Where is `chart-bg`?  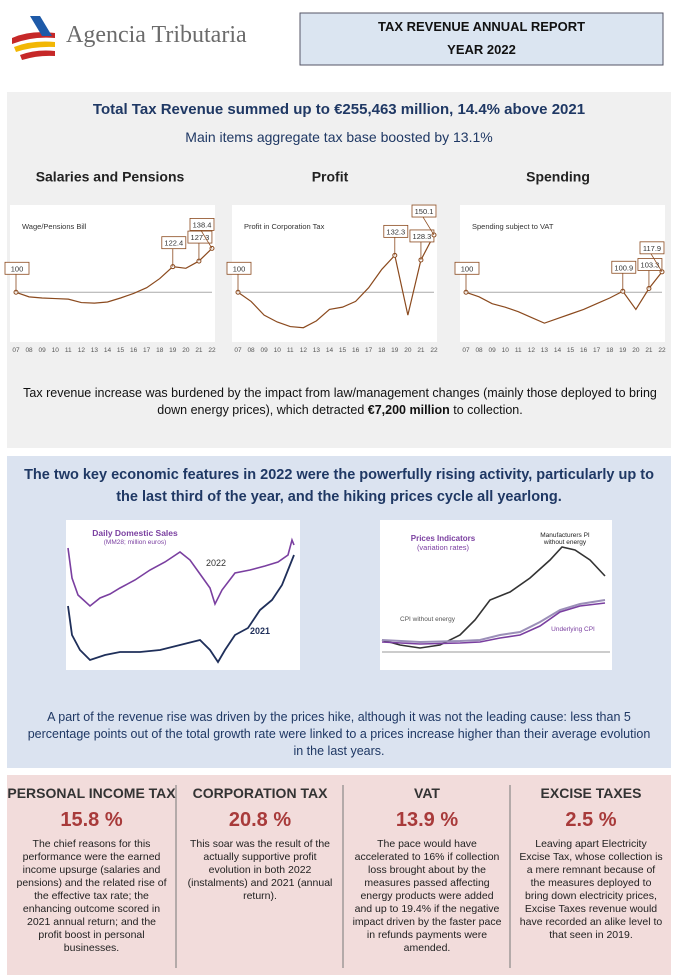
chart-bg is located at coordinates (112, 273).